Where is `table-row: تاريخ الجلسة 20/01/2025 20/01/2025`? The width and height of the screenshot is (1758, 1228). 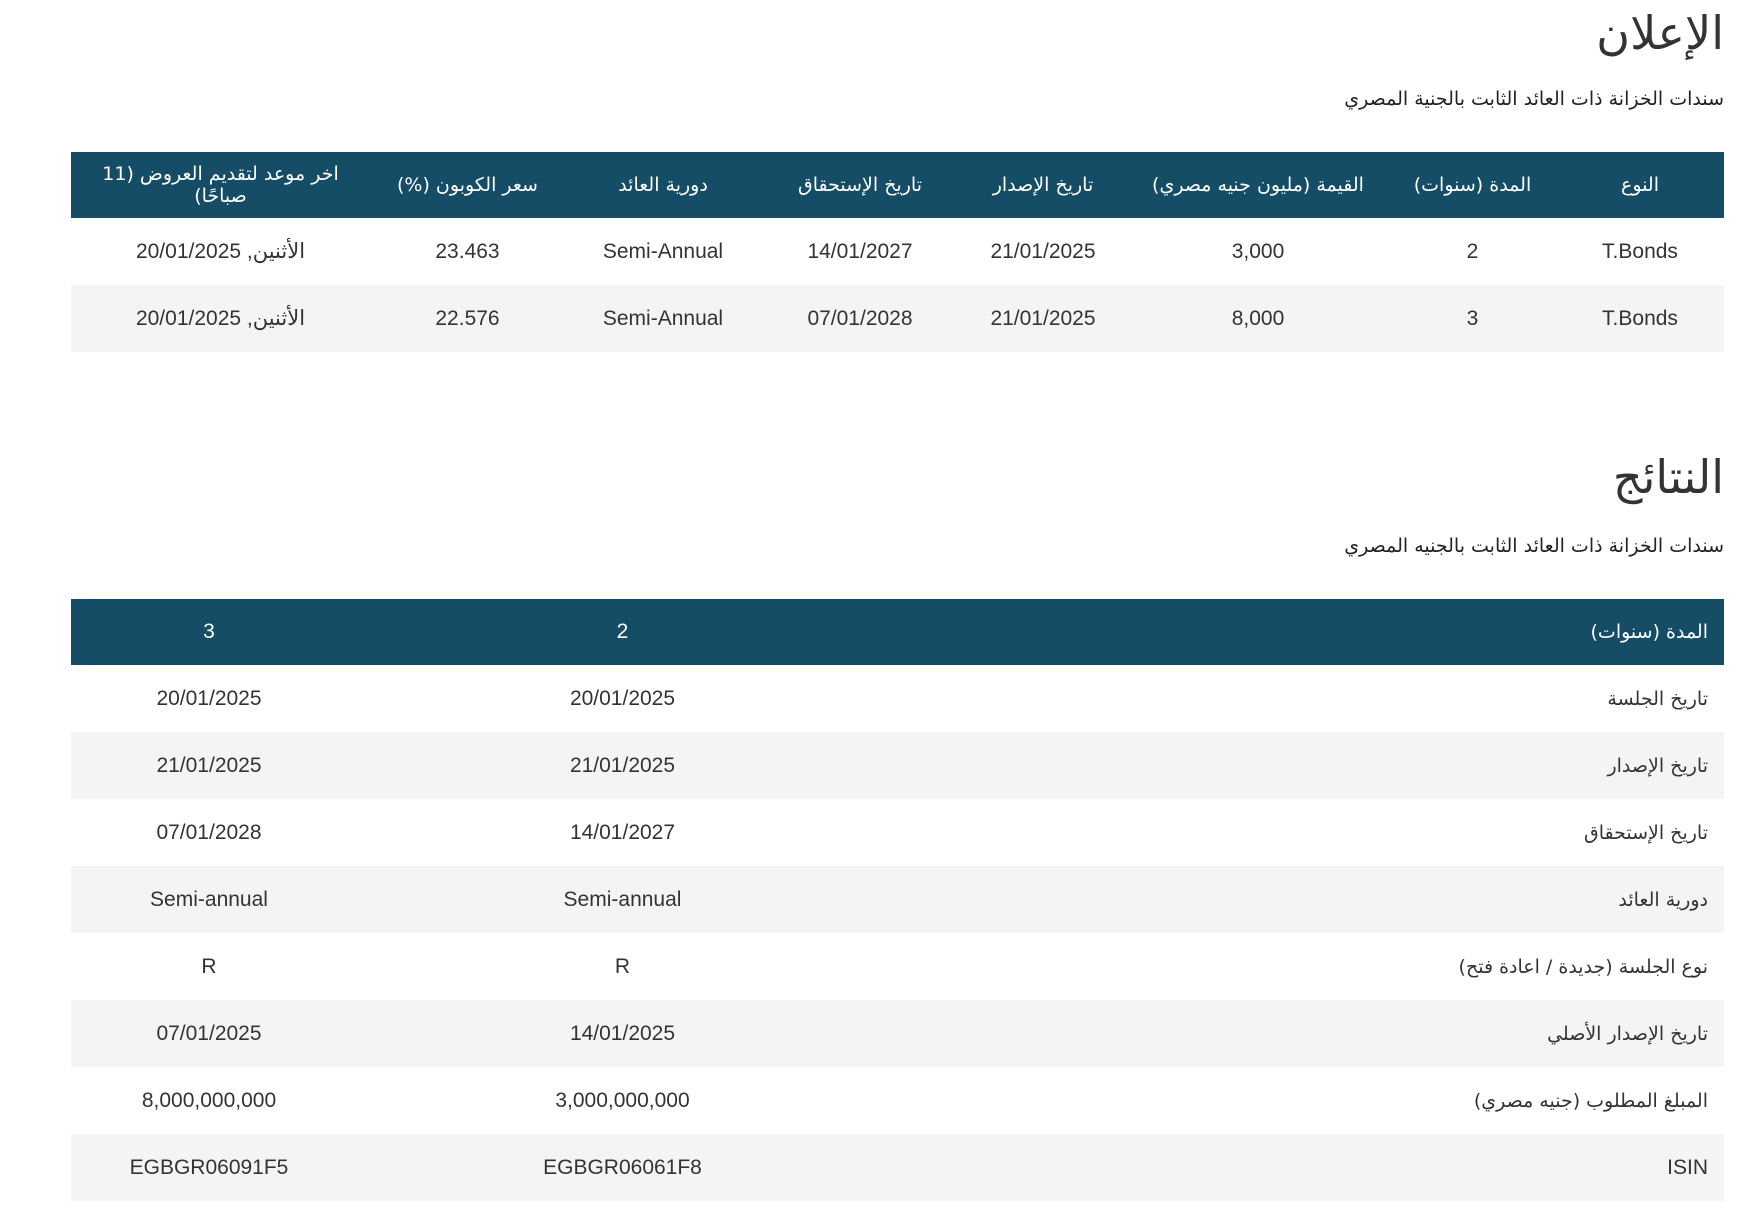 table-row: تاريخ الجلسة 20/01/2025 20/01/2025 is located at coordinates (897, 698).